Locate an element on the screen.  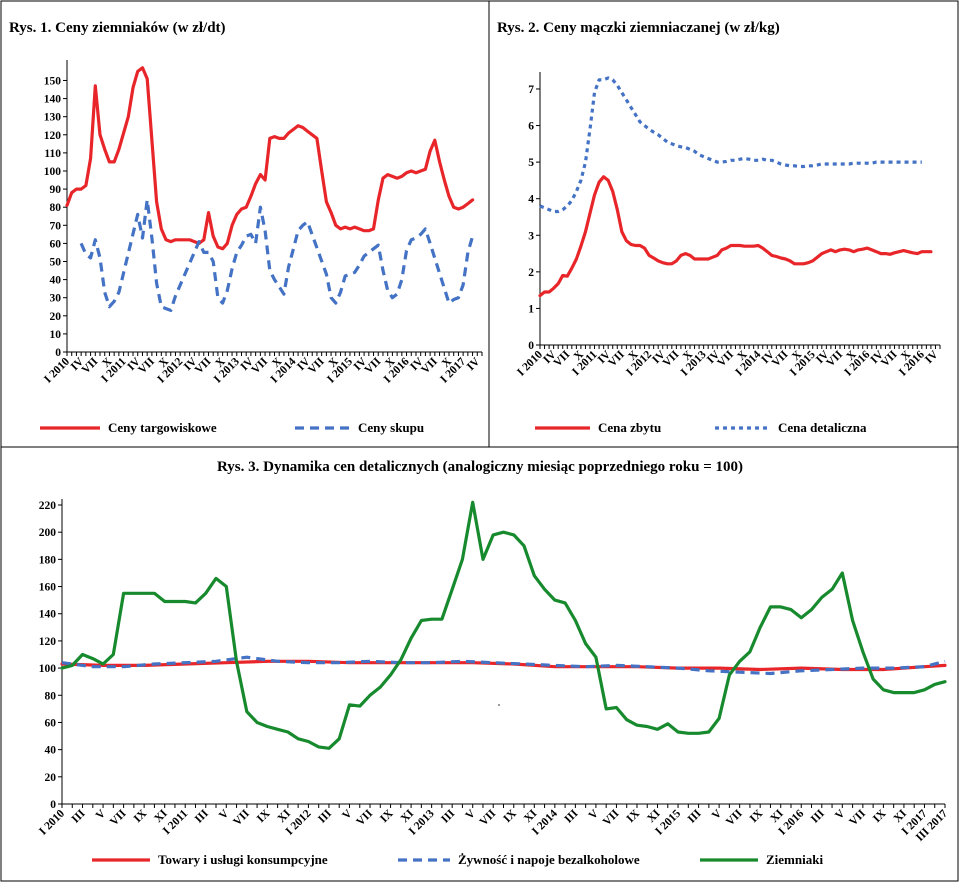
legend-label: Ceny skupu is located at coordinates (391, 427).